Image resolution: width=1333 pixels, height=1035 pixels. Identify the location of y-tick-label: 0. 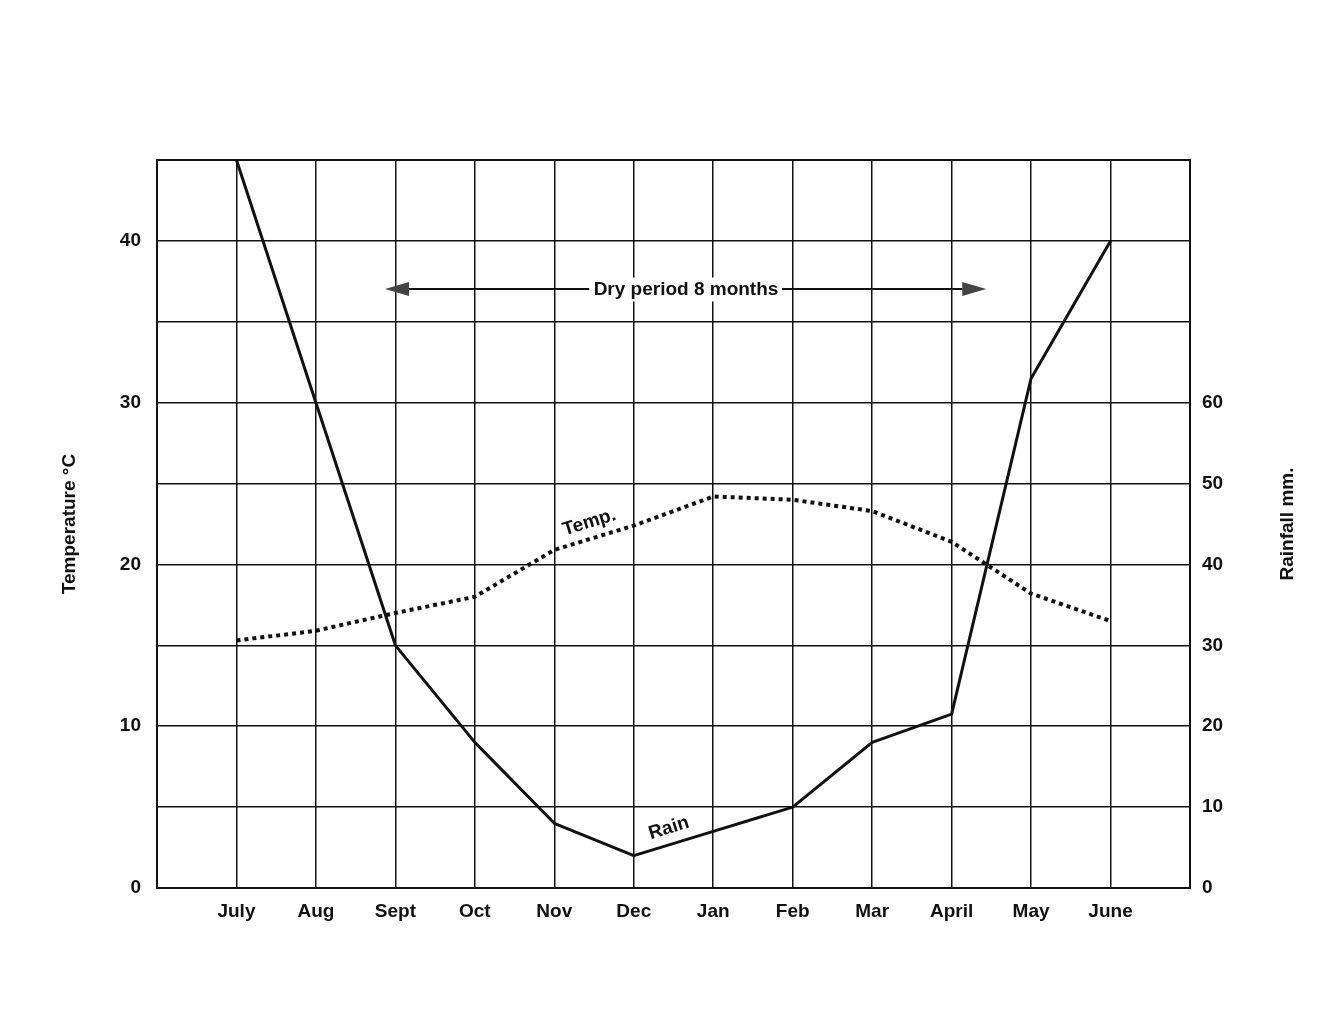
(135, 887).